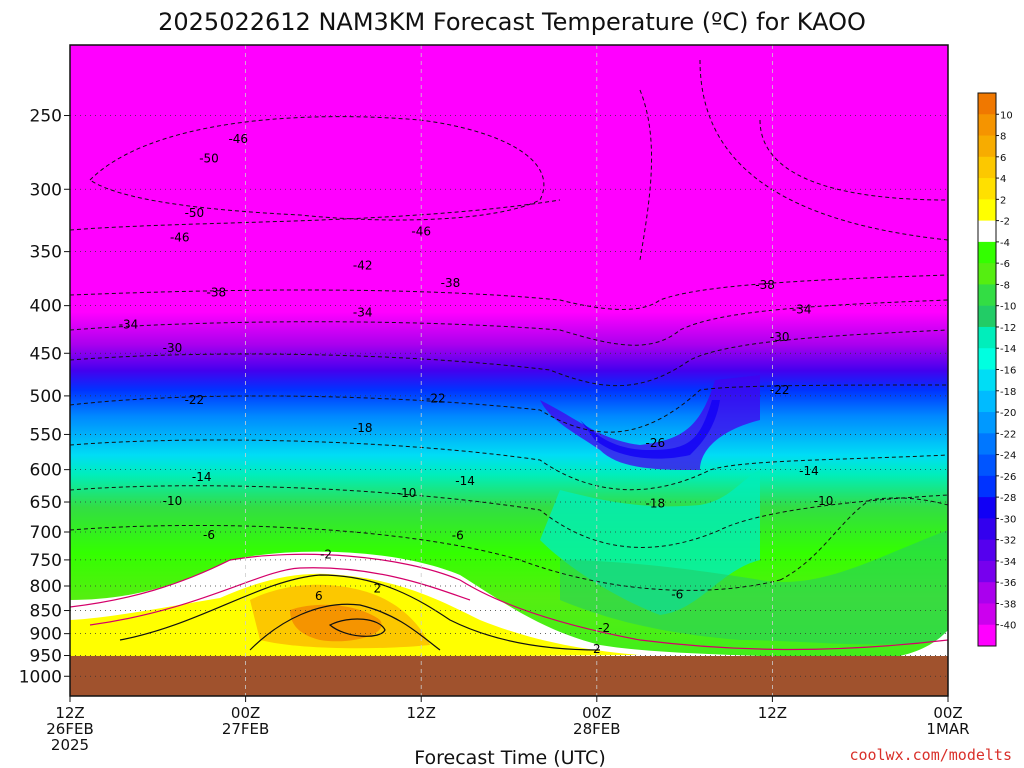  What do you see at coordinates (1008, 562) in the screenshot?
I see `colorbar-label: -34` at bounding box center [1008, 562].